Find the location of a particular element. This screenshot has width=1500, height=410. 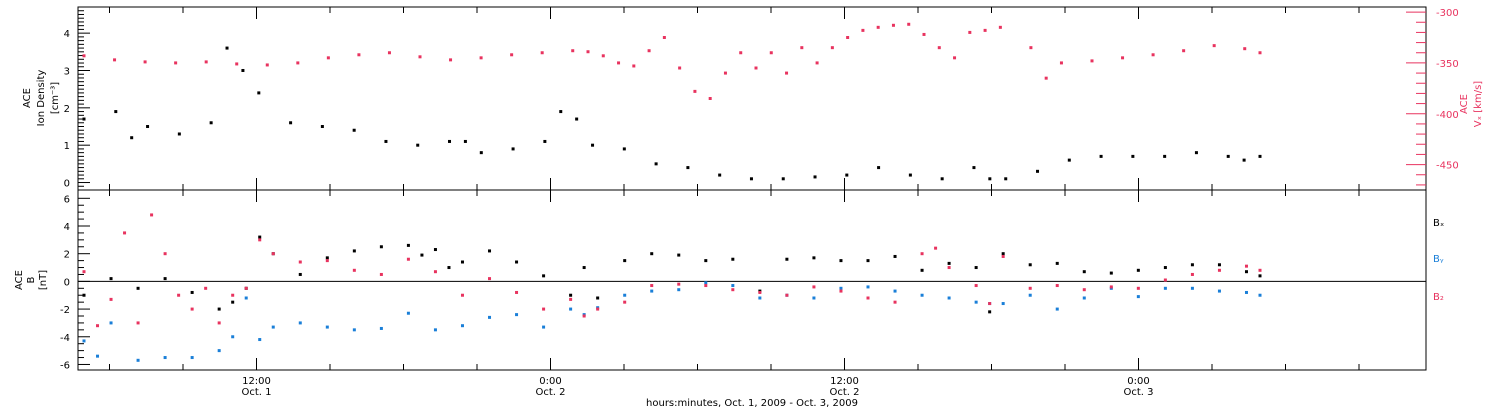

b-field-tick-label: -2 is located at coordinates (65, 310).